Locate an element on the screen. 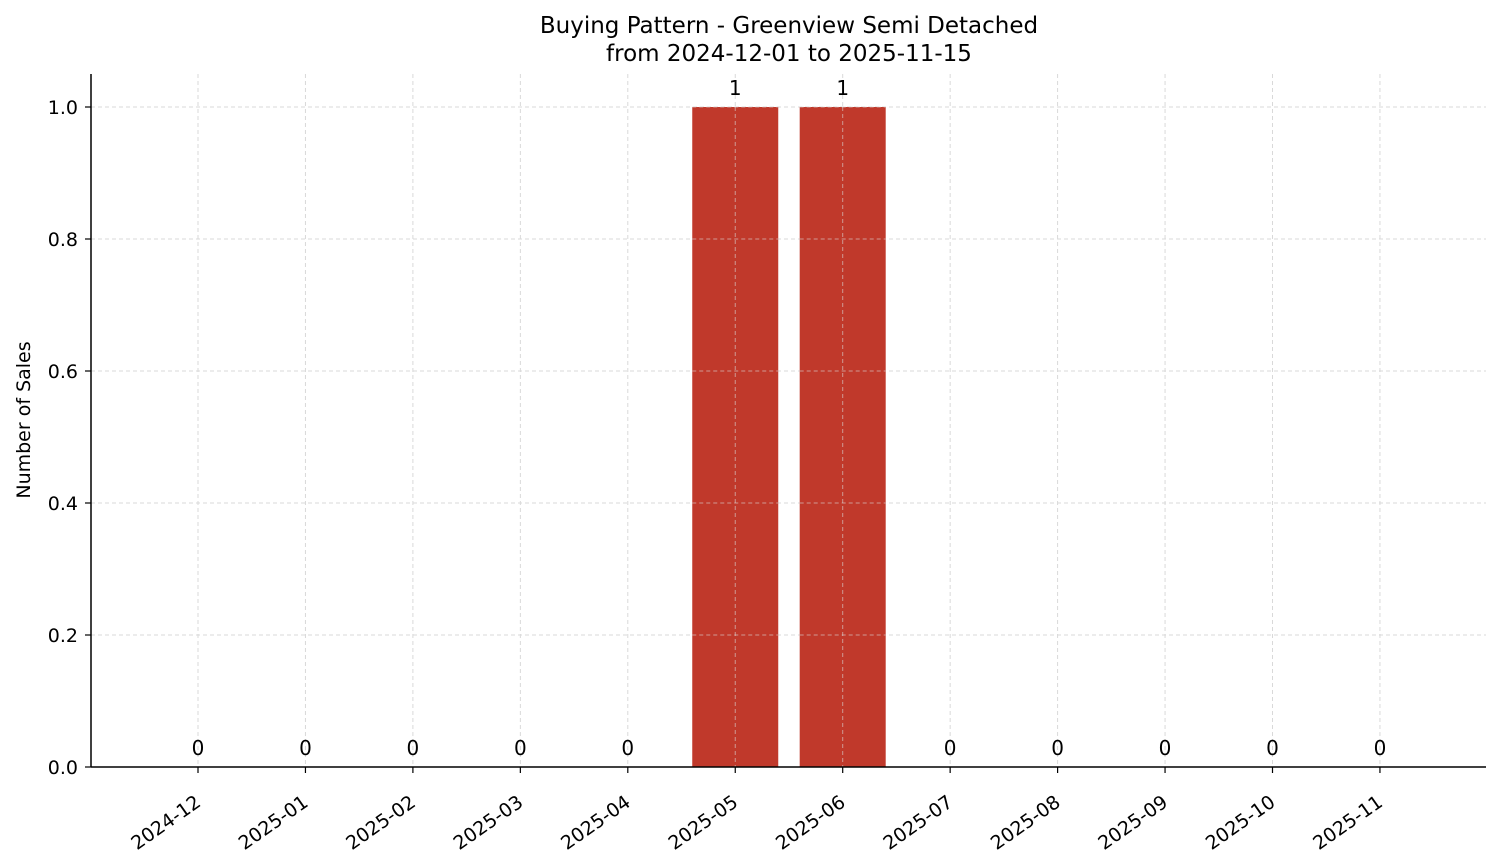 This screenshot has width=1501, height=867. x-tick-label: 2025-05 is located at coordinates (703, 823).